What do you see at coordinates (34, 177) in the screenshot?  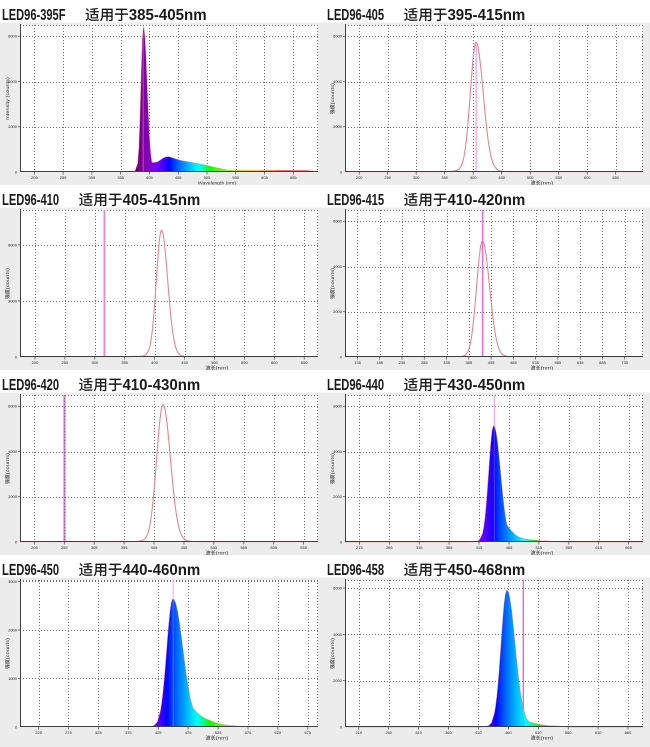 I see `svg-text: 205` at bounding box center [34, 177].